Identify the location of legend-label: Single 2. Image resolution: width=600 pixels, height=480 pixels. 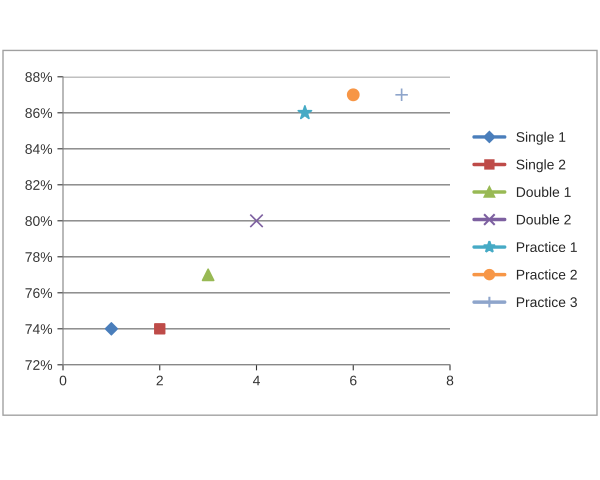
(541, 165).